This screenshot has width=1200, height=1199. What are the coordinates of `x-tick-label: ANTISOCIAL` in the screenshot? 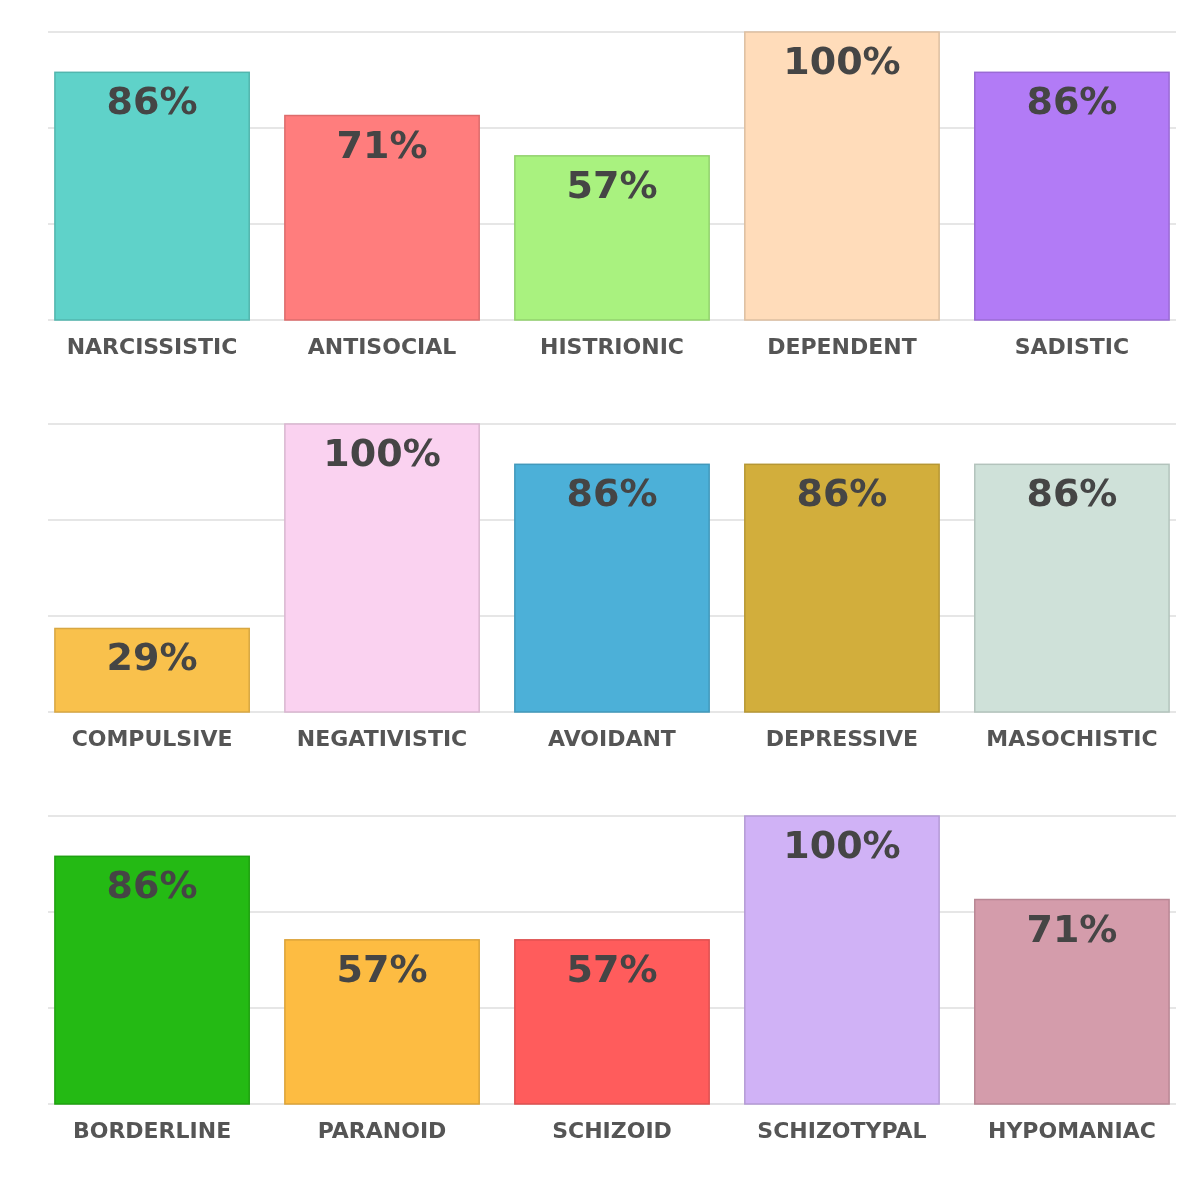 It's located at (382, 346).